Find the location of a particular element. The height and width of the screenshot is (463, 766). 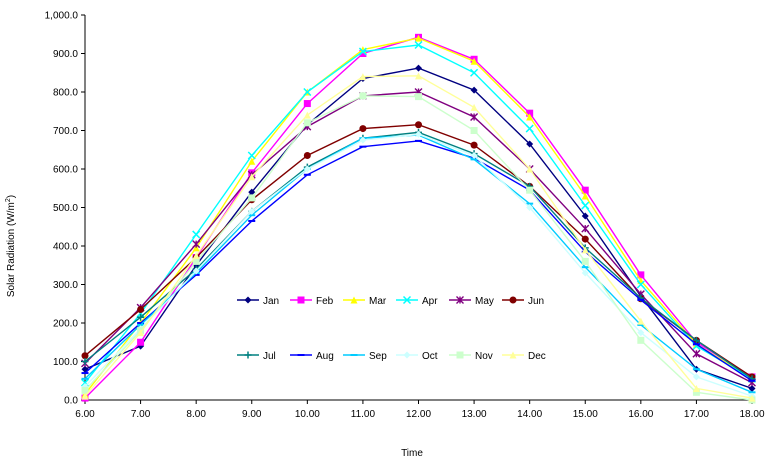

y-tick-label: 0.0 is located at coordinates (71, 401).